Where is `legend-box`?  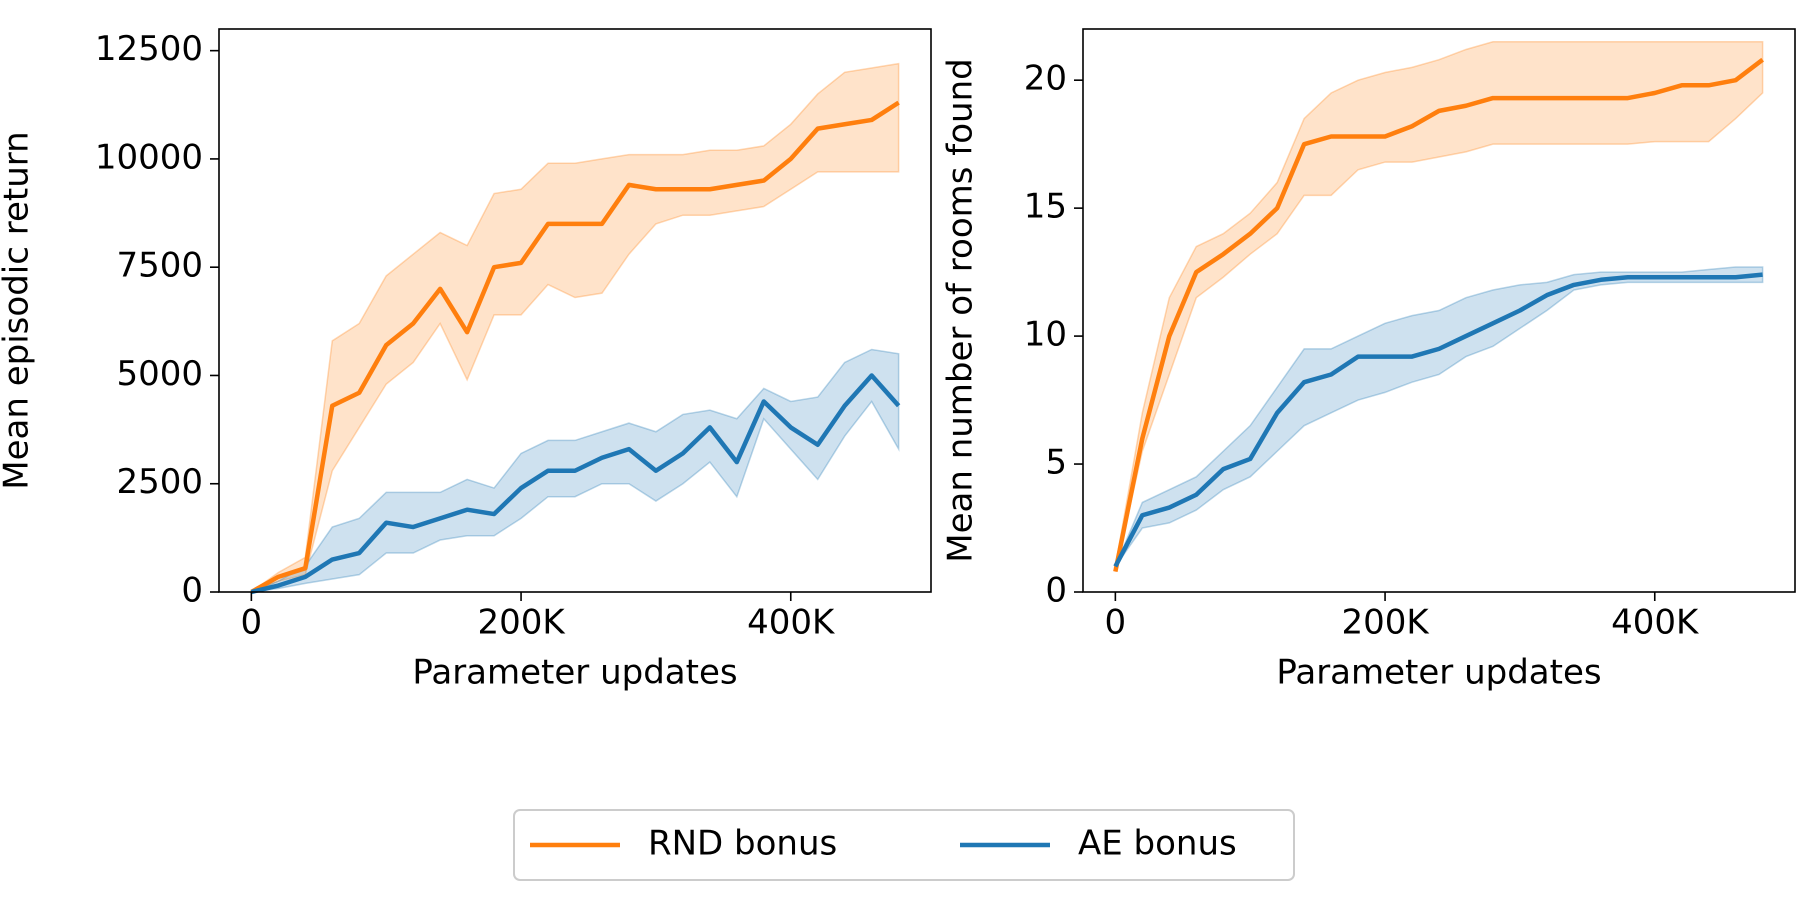 legend-box is located at coordinates (904, 845).